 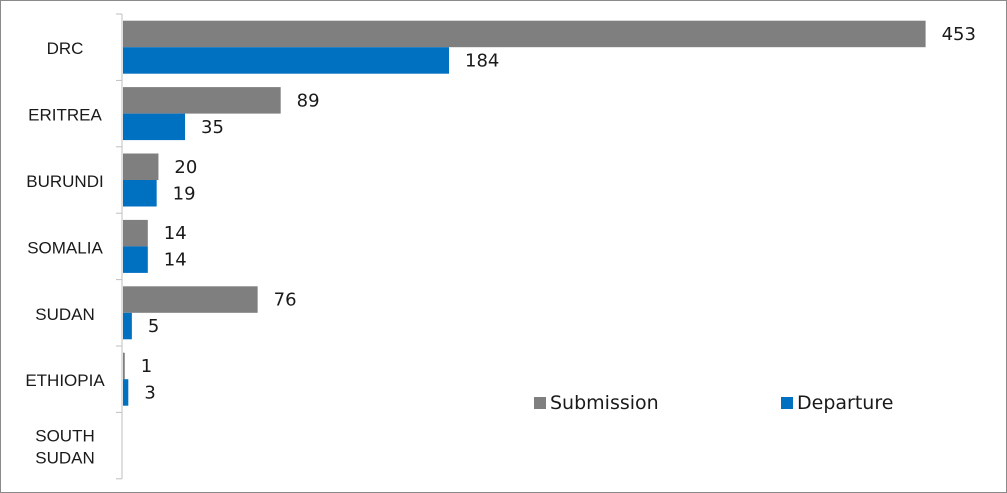 I want to click on data-label-submission-eritrea: 89, so click(x=308, y=100).